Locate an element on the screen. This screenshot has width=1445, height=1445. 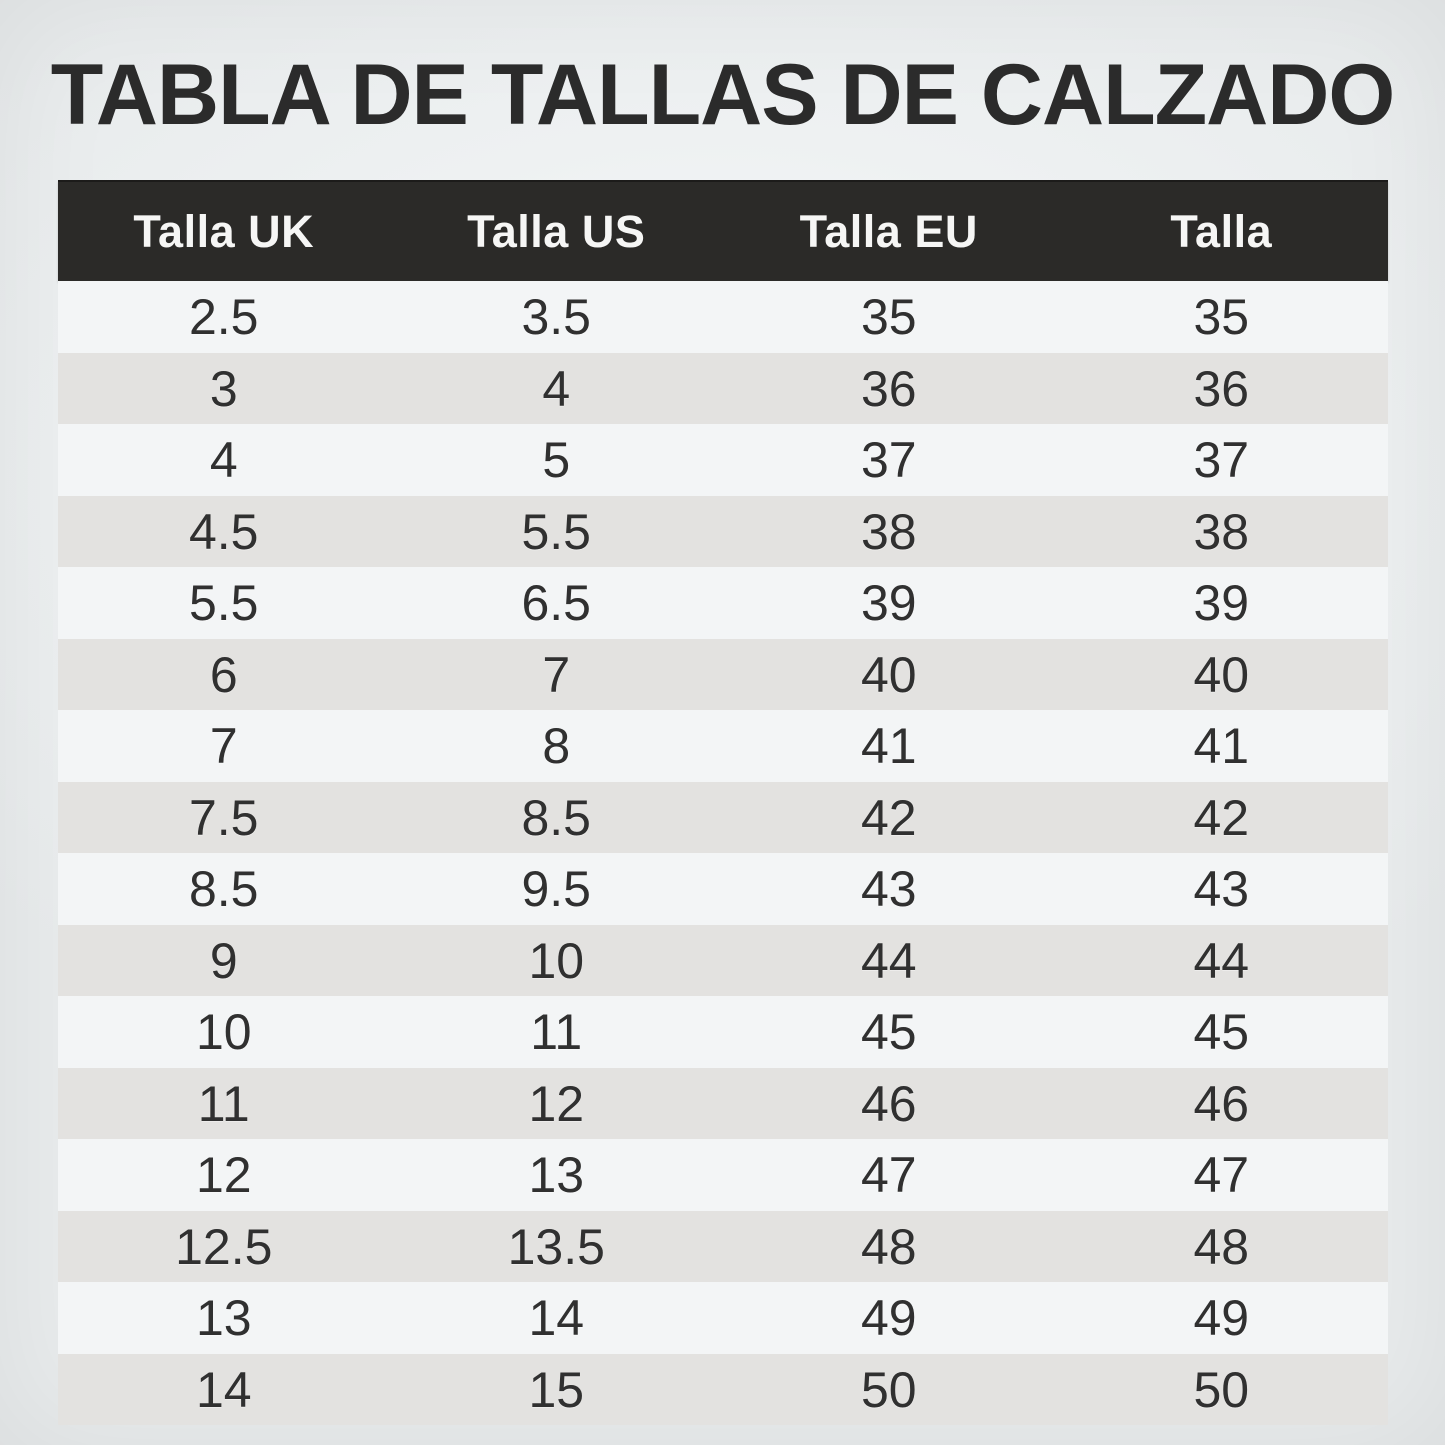
column-header-talla-eu: Talla EU is located at coordinates (888, 231).